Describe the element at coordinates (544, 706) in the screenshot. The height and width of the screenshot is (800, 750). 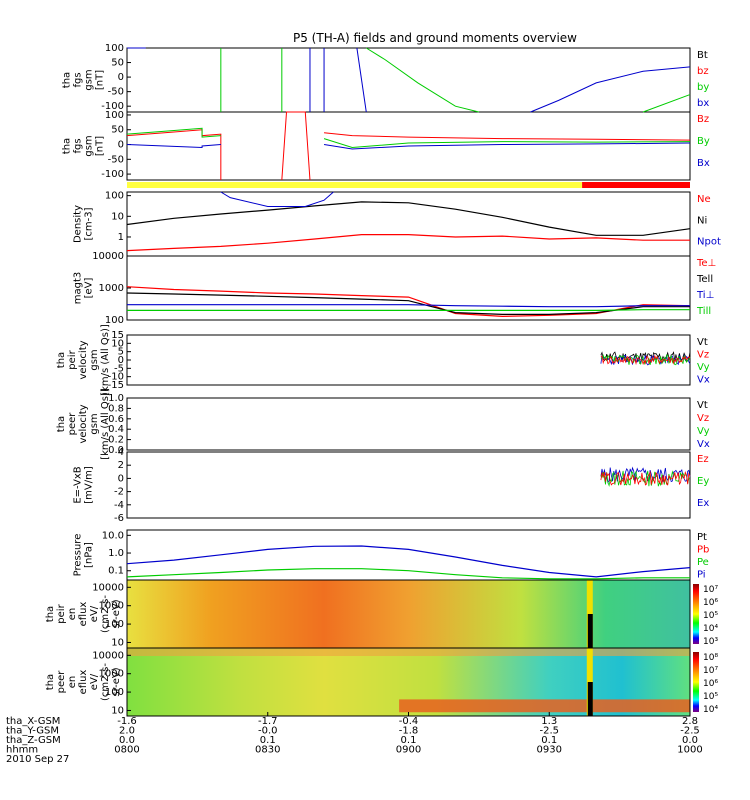
I see `spectrogram-lowenergy-band` at that location.